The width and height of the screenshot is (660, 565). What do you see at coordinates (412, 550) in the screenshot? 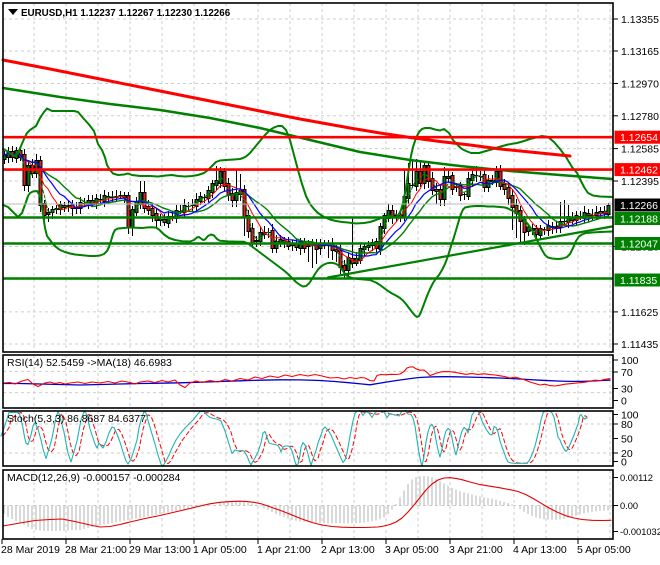
I see `svg-text: 3 Apr 05:00` at bounding box center [412, 550].